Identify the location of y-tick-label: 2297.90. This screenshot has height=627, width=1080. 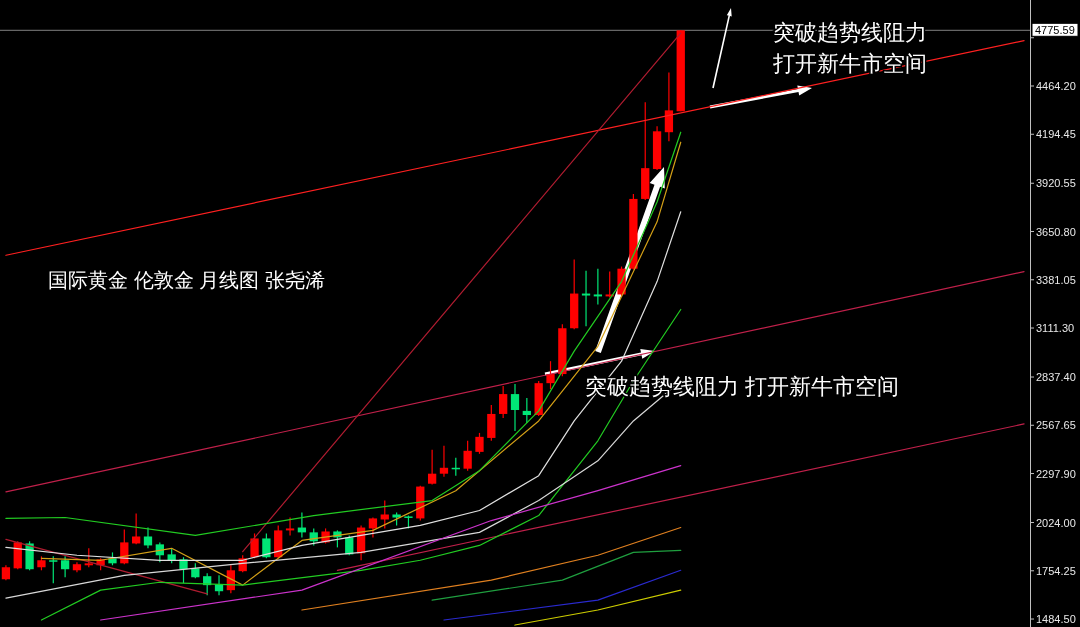
(1056, 473).